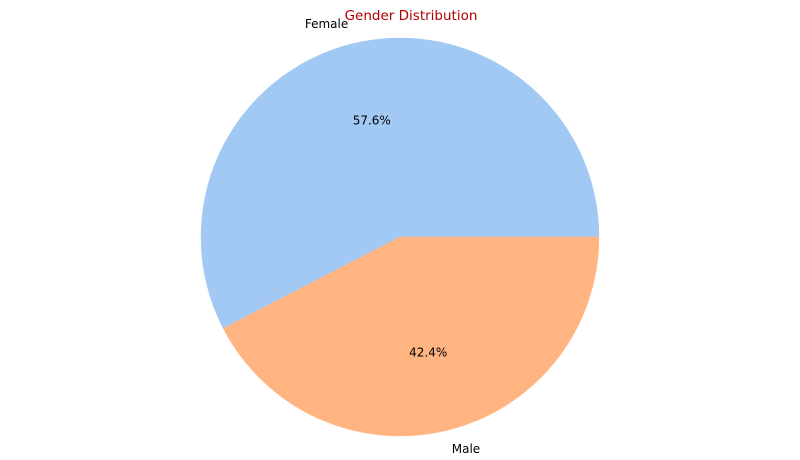  What do you see at coordinates (372, 120) in the screenshot?
I see `percent-label: 57.6%` at bounding box center [372, 120].